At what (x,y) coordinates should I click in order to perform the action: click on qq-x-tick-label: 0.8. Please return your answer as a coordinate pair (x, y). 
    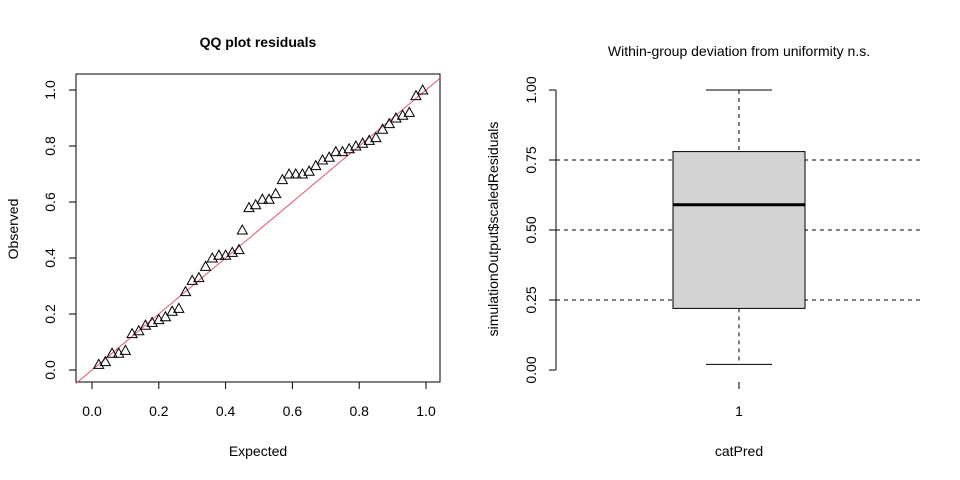
    Looking at the image, I should click on (359, 411).